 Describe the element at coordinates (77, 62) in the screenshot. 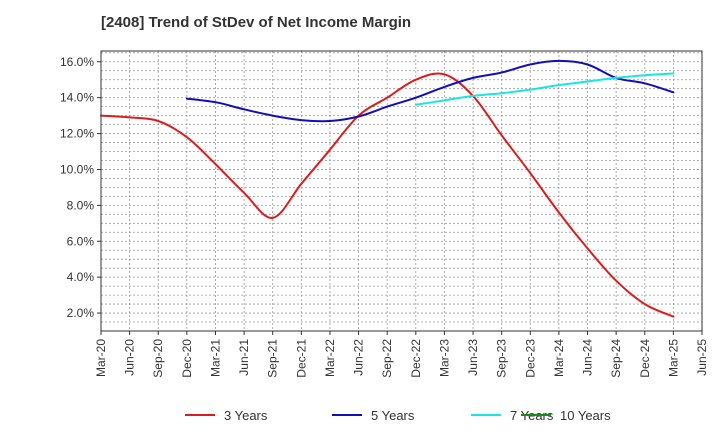

I see `y-tick-label: 16.0%` at that location.